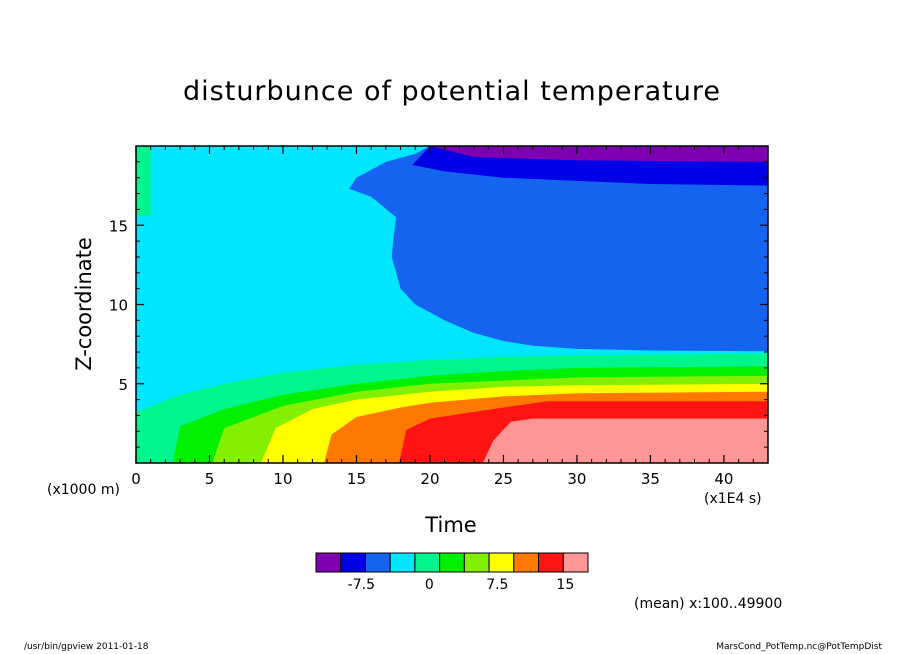 The image size is (904, 654). I want to click on colorbar-tick-label: 15, so click(565, 585).